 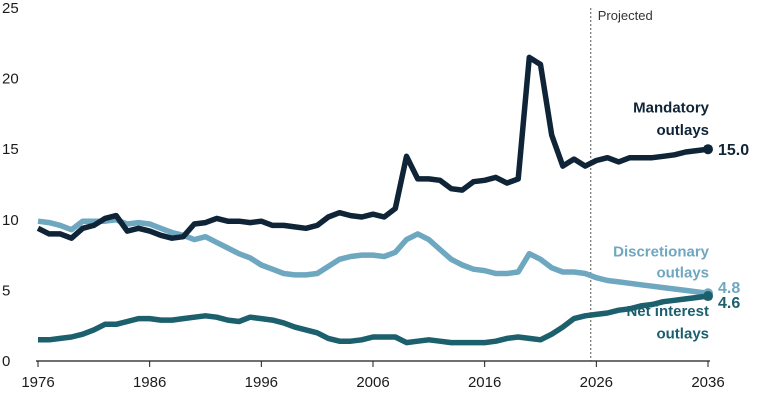 I want to click on x-tick-label: 2026, so click(x=596, y=382).